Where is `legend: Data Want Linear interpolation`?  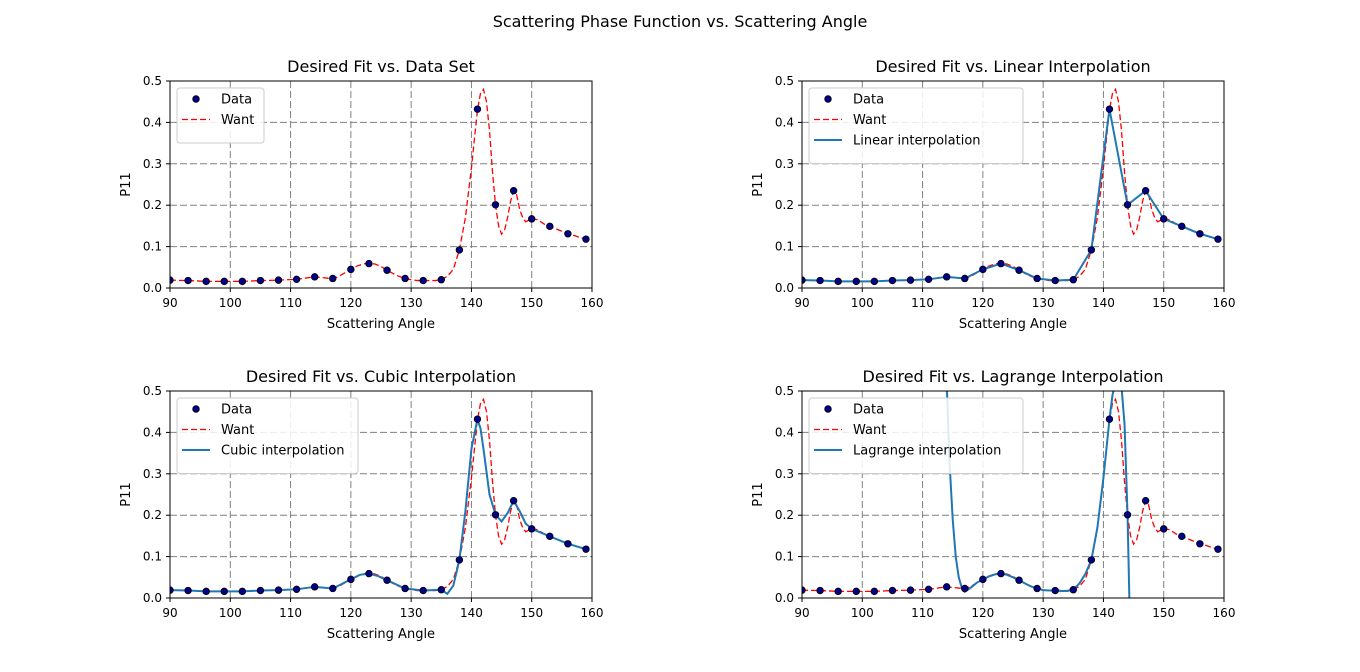
legend: Data Want Linear interpolation is located at coordinates (916, 125).